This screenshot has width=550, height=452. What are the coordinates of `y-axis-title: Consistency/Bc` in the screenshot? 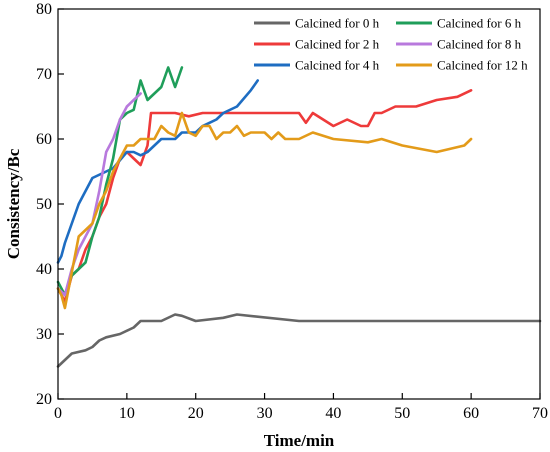 It's located at (13, 203).